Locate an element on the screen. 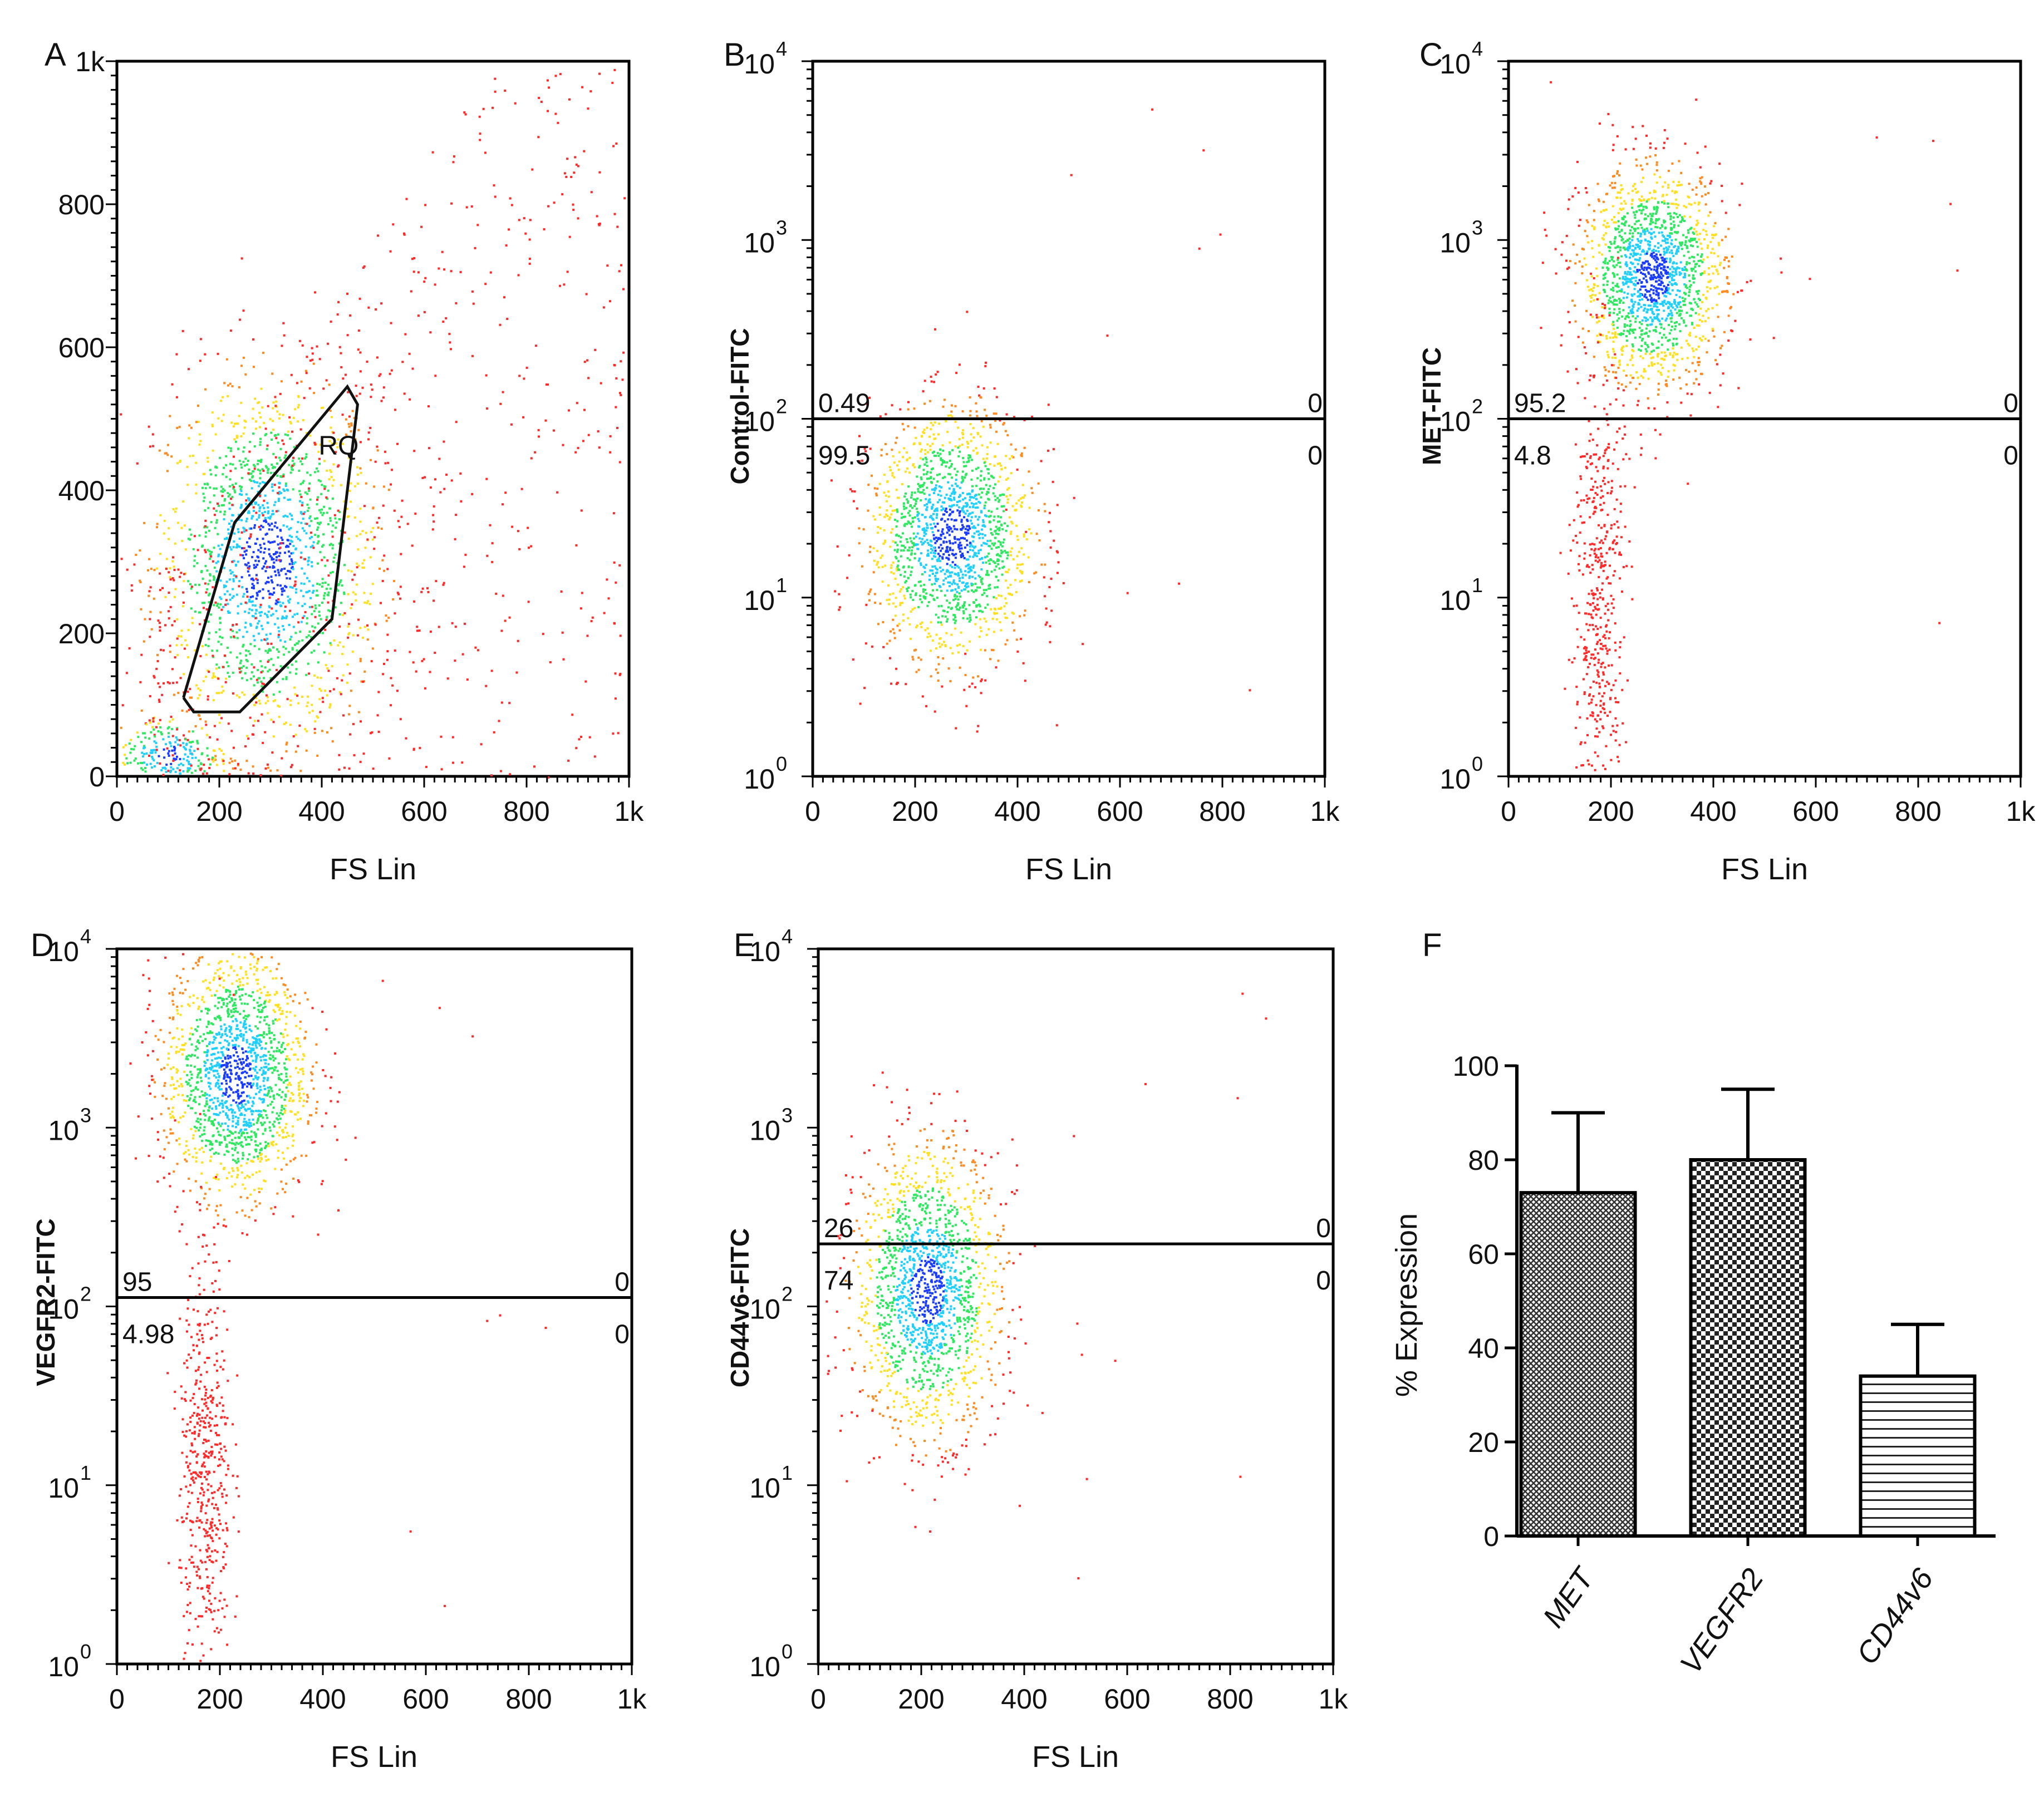 The width and height of the screenshot is (2044, 1797). panel-c-events is located at coordinates (1749, 426).